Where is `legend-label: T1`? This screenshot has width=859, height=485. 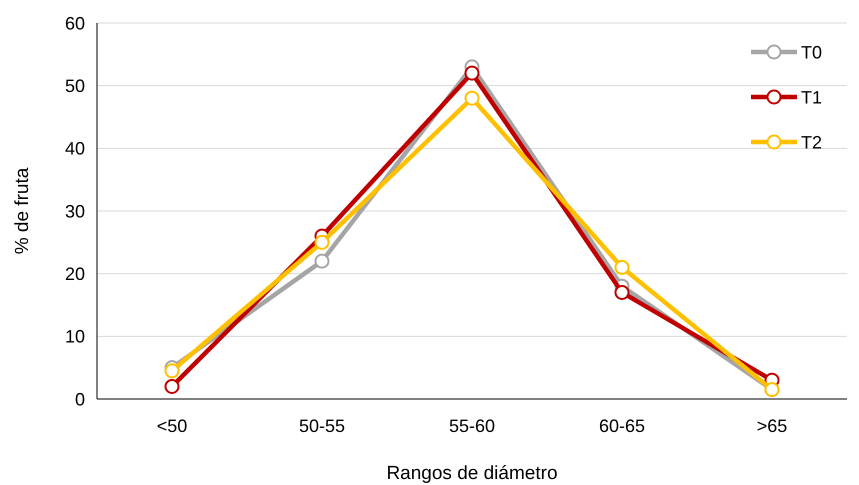
legend-label: T1 is located at coordinates (811, 97).